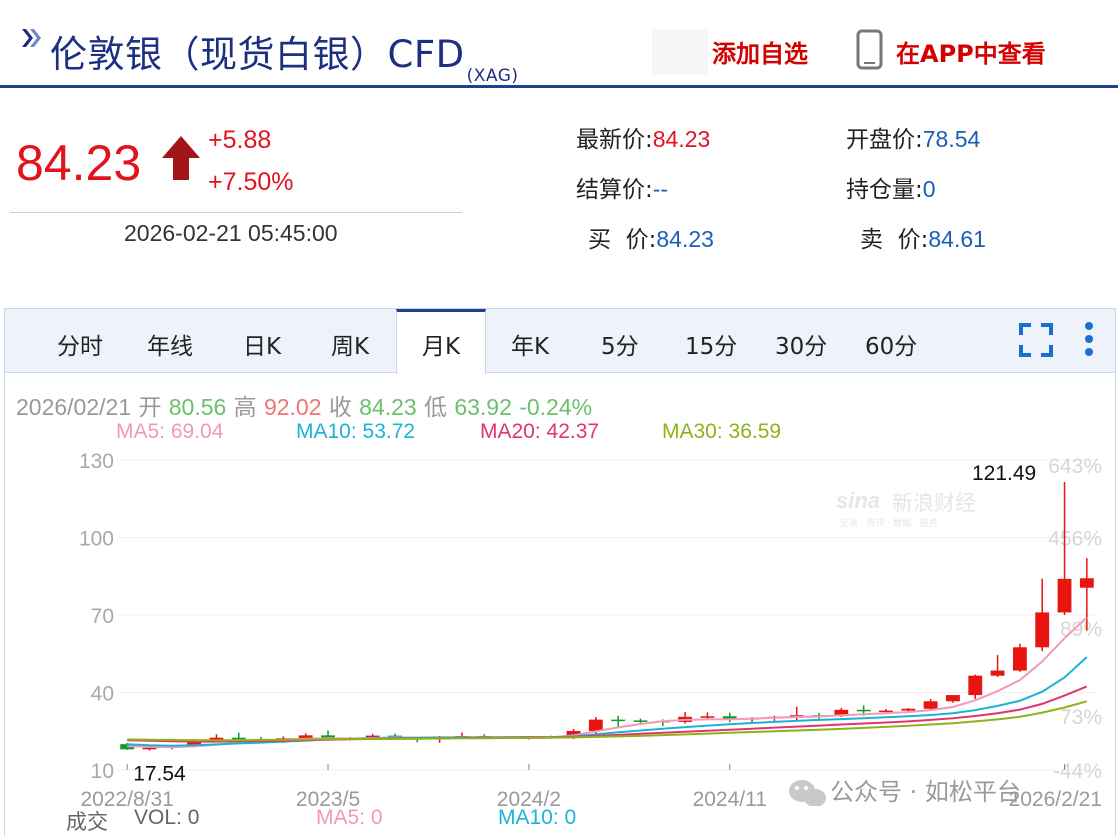 The height and width of the screenshot is (836, 1118). What do you see at coordinates (923, 239) in the screenshot?
I see `field-ask: 卖 价:84.61` at bounding box center [923, 239].